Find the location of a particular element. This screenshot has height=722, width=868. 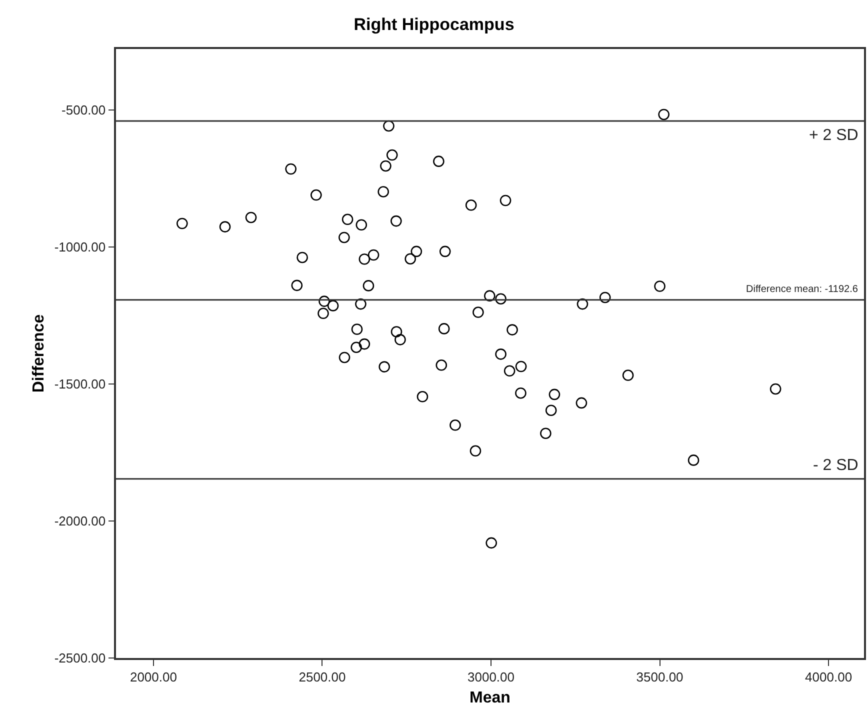

y-tick-label: -500.00 is located at coordinates (84, 110).